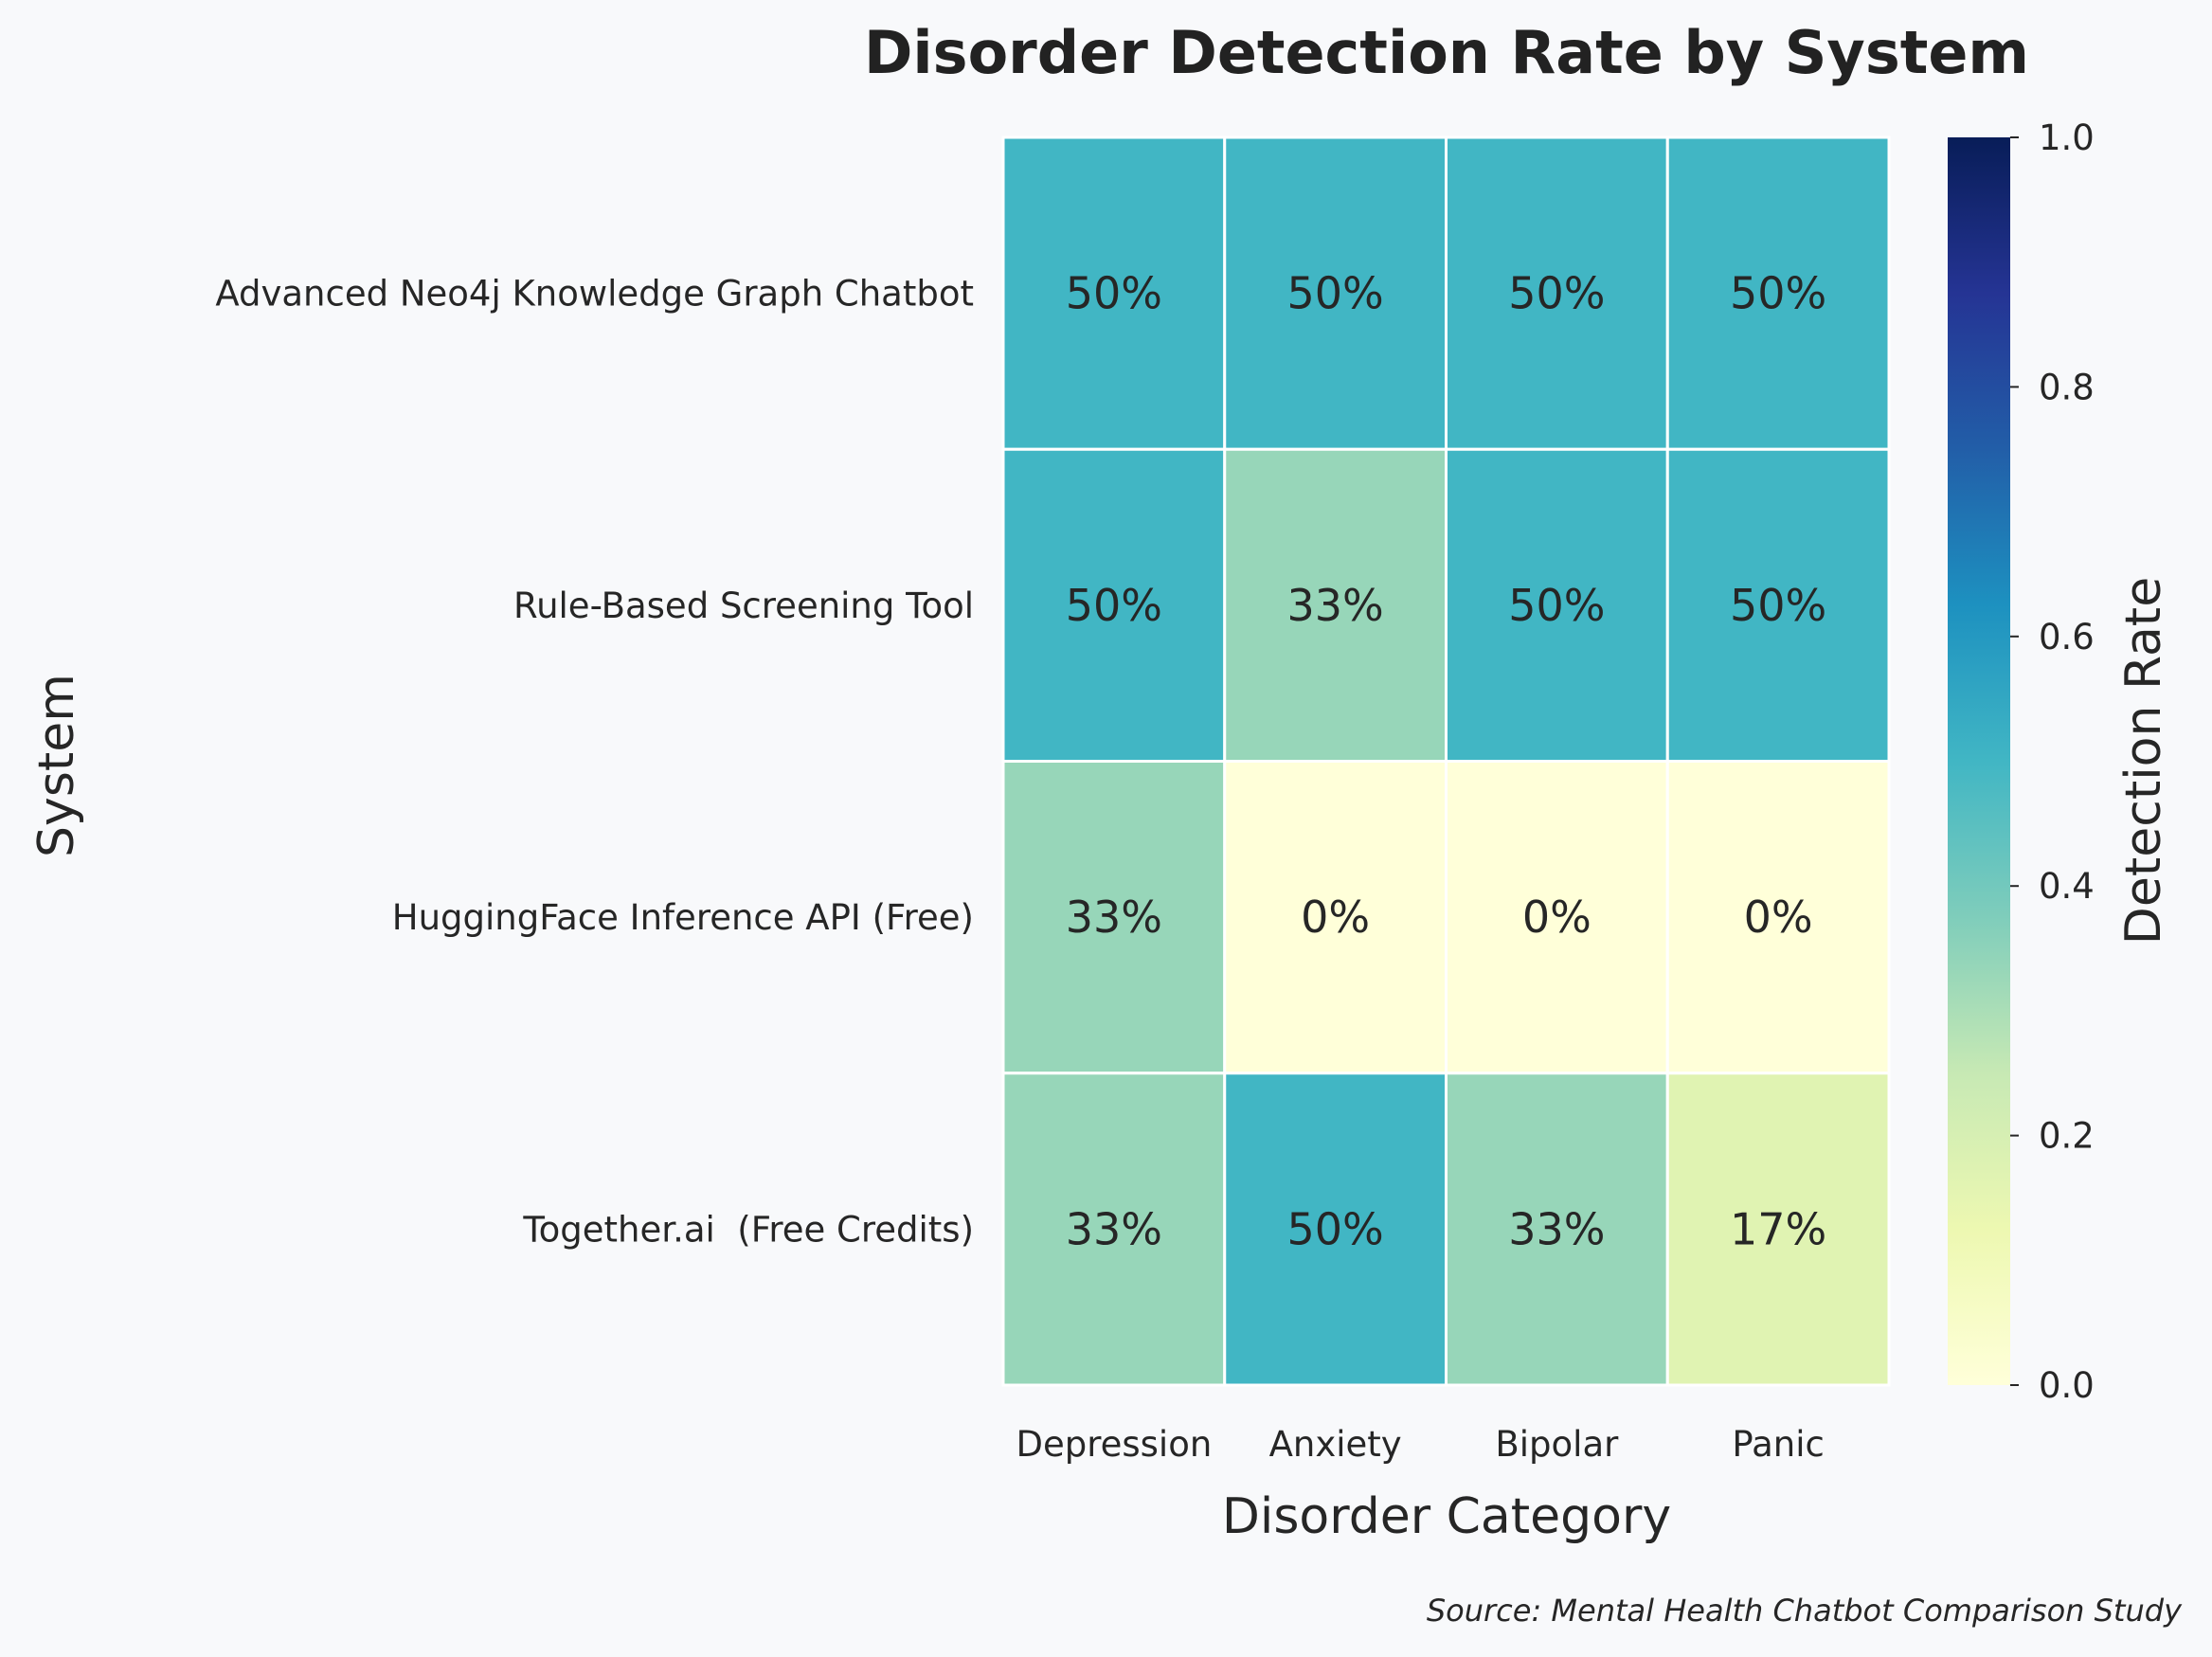 This screenshot has height=1657, width=2212. I want to click on colorbar-tick-label: 0.6, so click(2067, 637).